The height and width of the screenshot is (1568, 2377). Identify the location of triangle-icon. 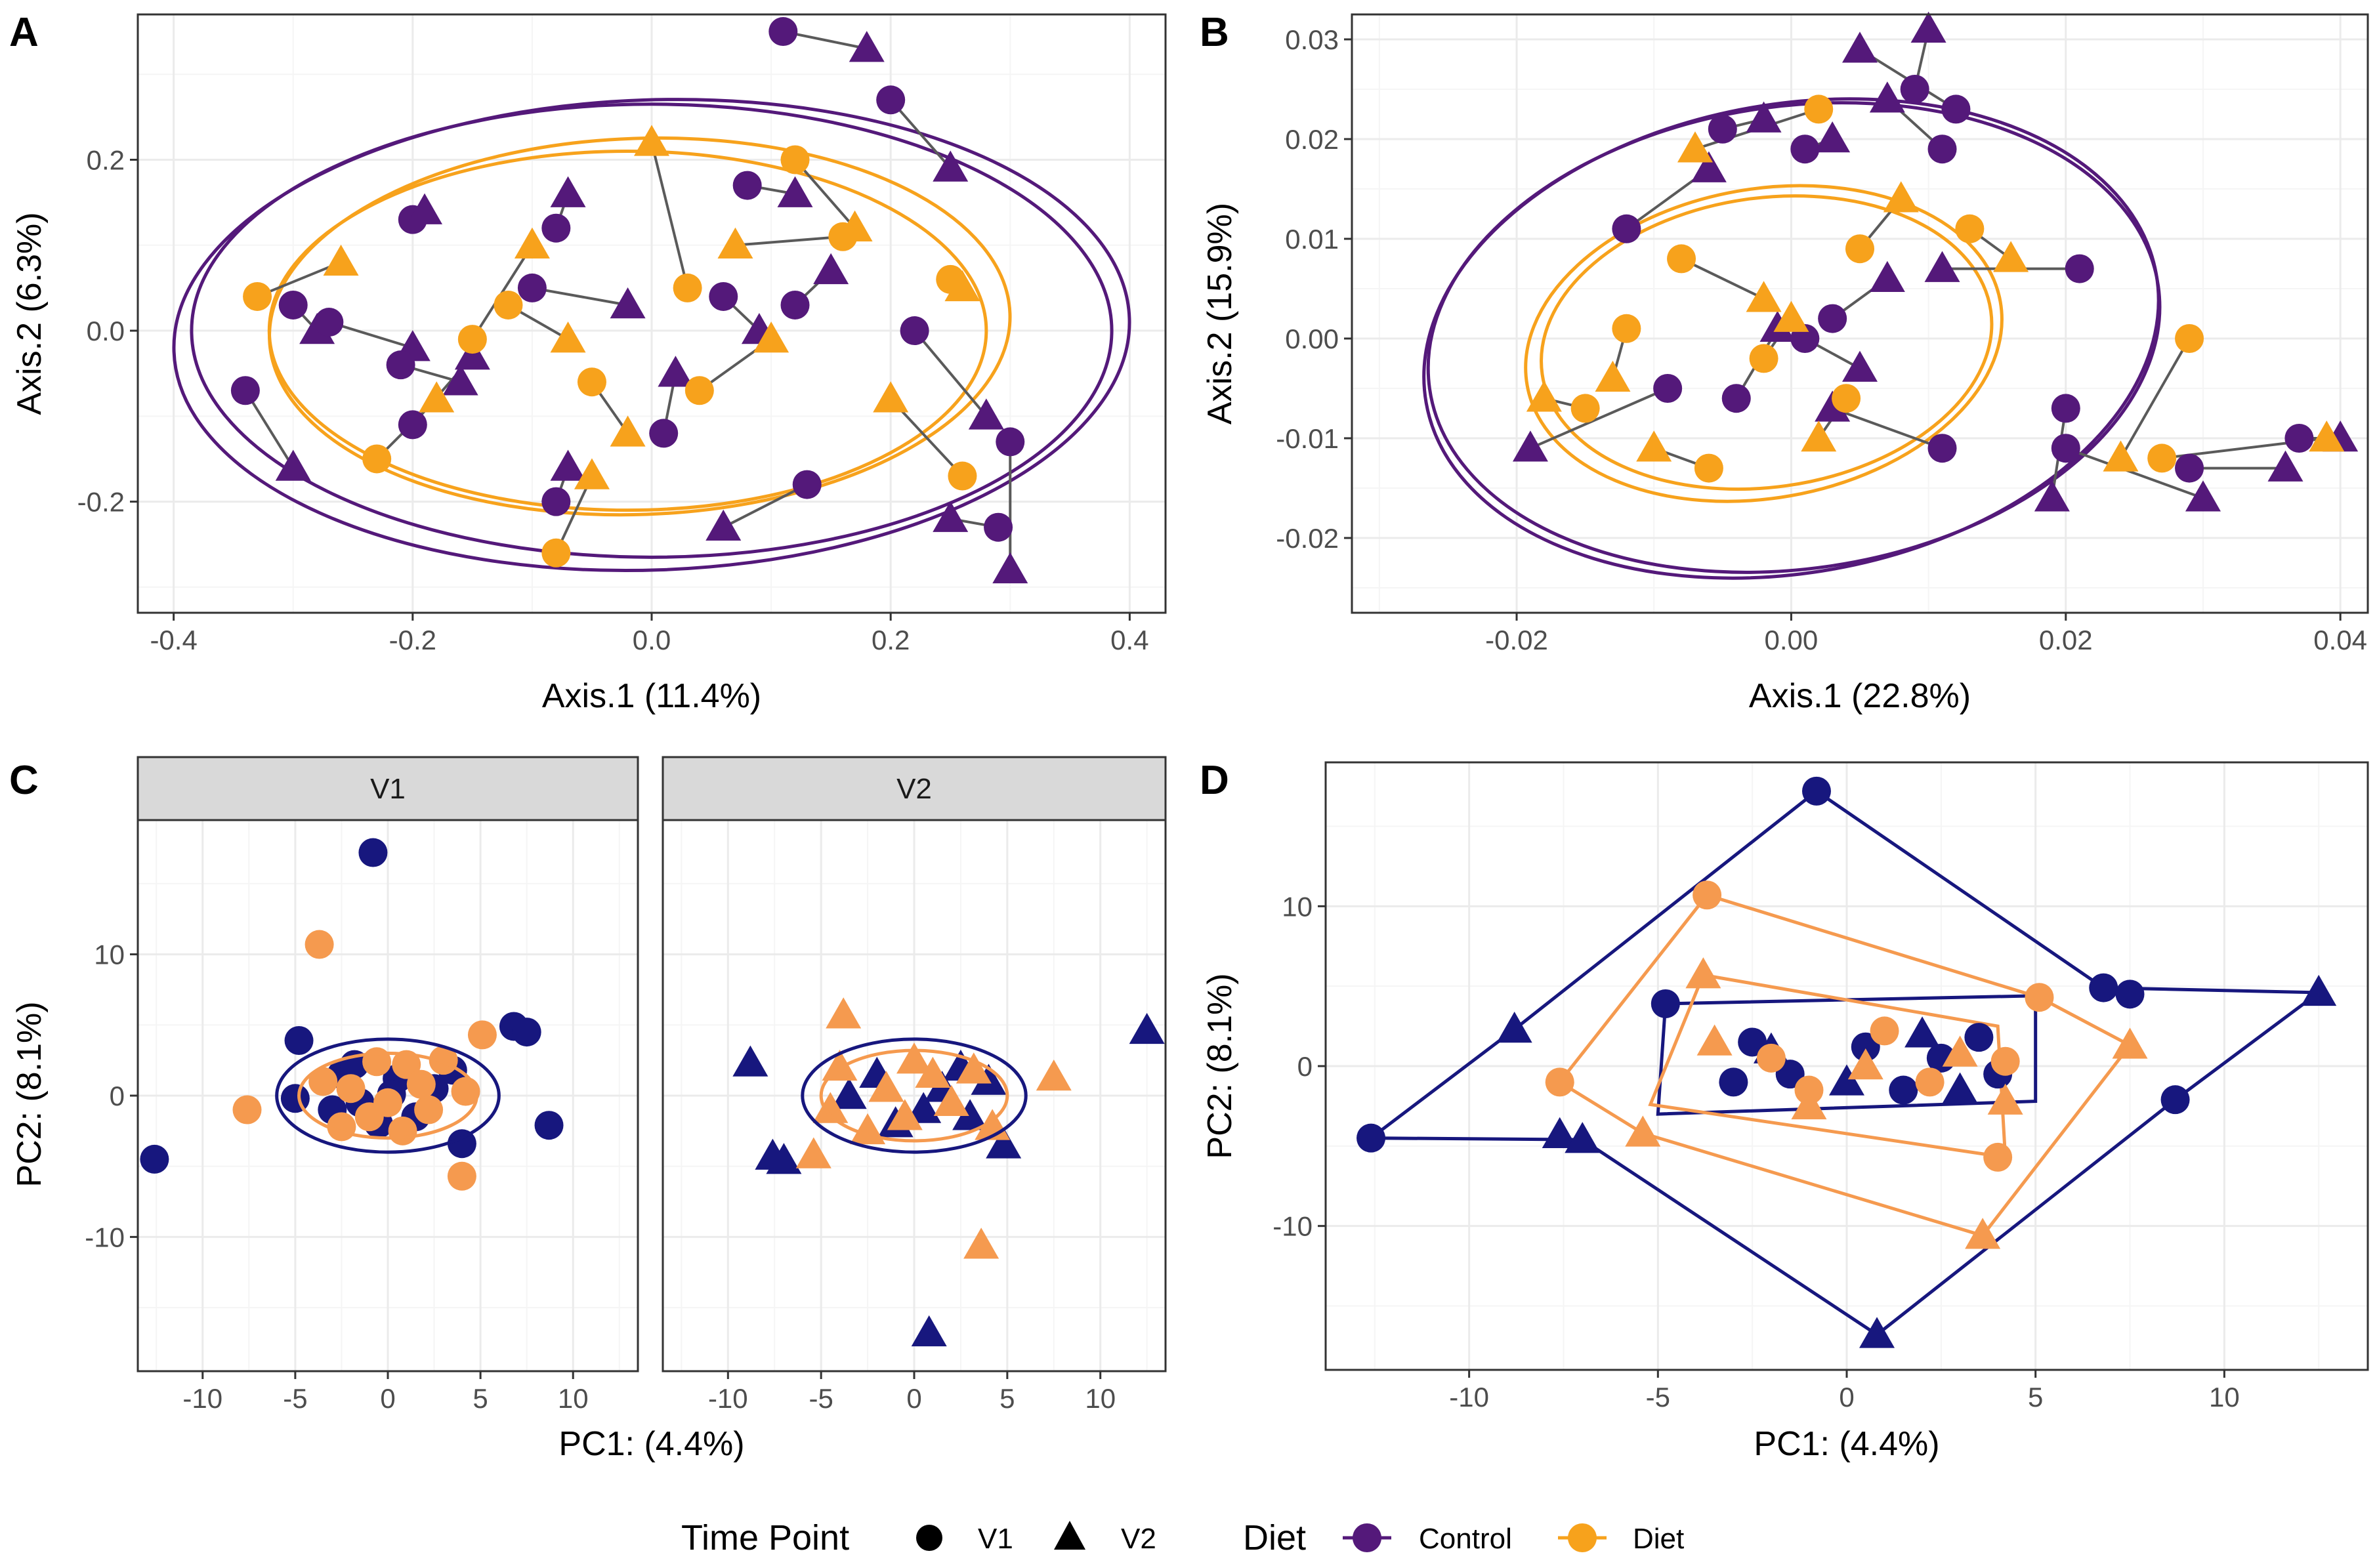
(1069, 1535).